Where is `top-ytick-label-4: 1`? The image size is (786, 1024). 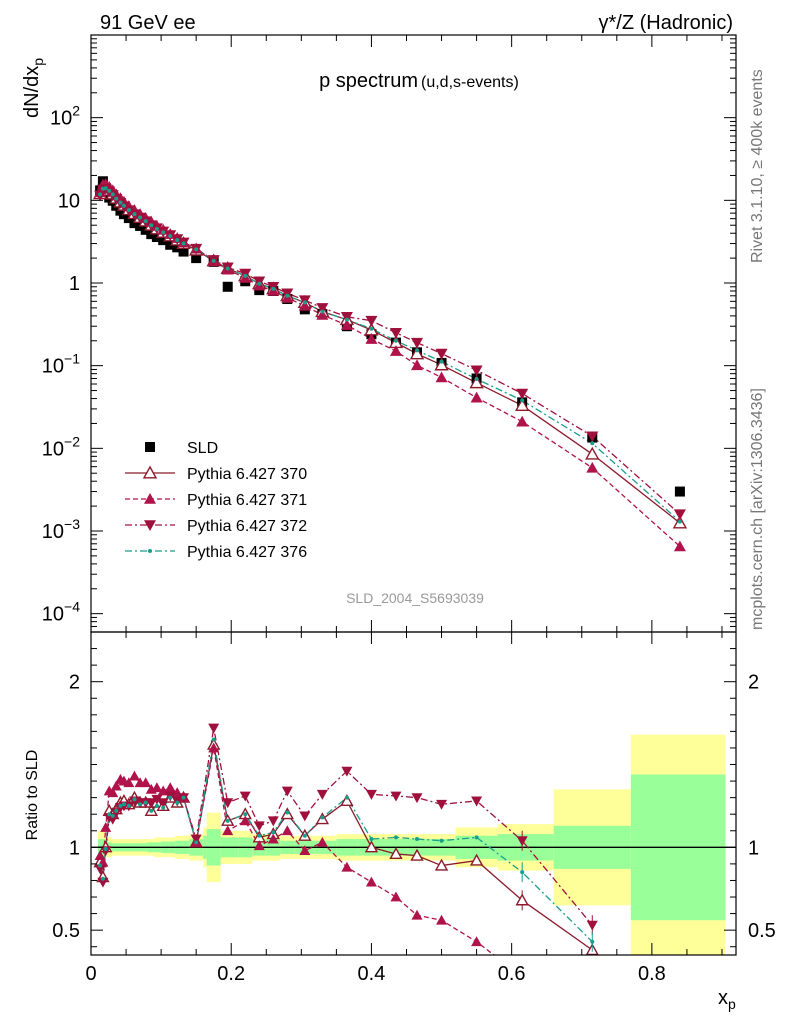
top-ytick-label-4: 1 is located at coordinates (74, 284).